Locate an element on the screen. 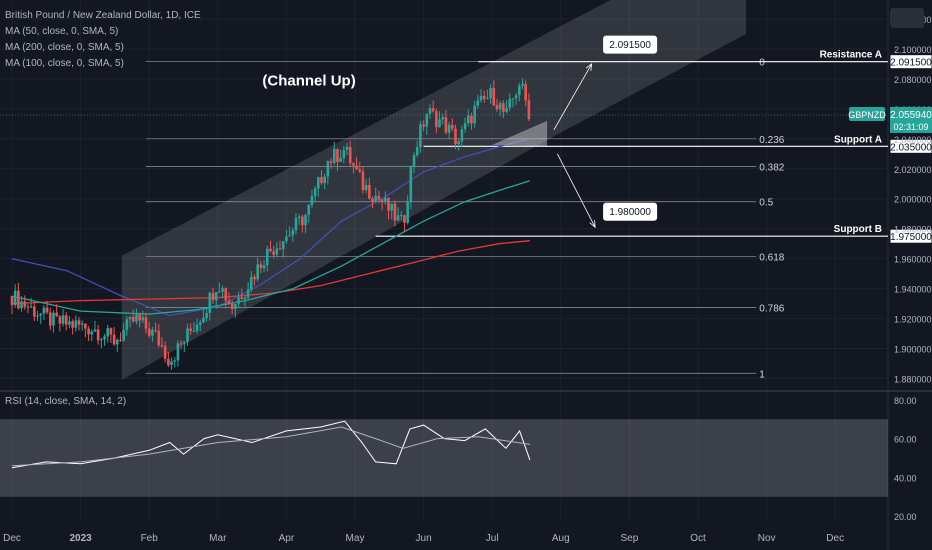 The height and width of the screenshot is (550, 932). price-tick-label: 2.100000 is located at coordinates (913, 50).